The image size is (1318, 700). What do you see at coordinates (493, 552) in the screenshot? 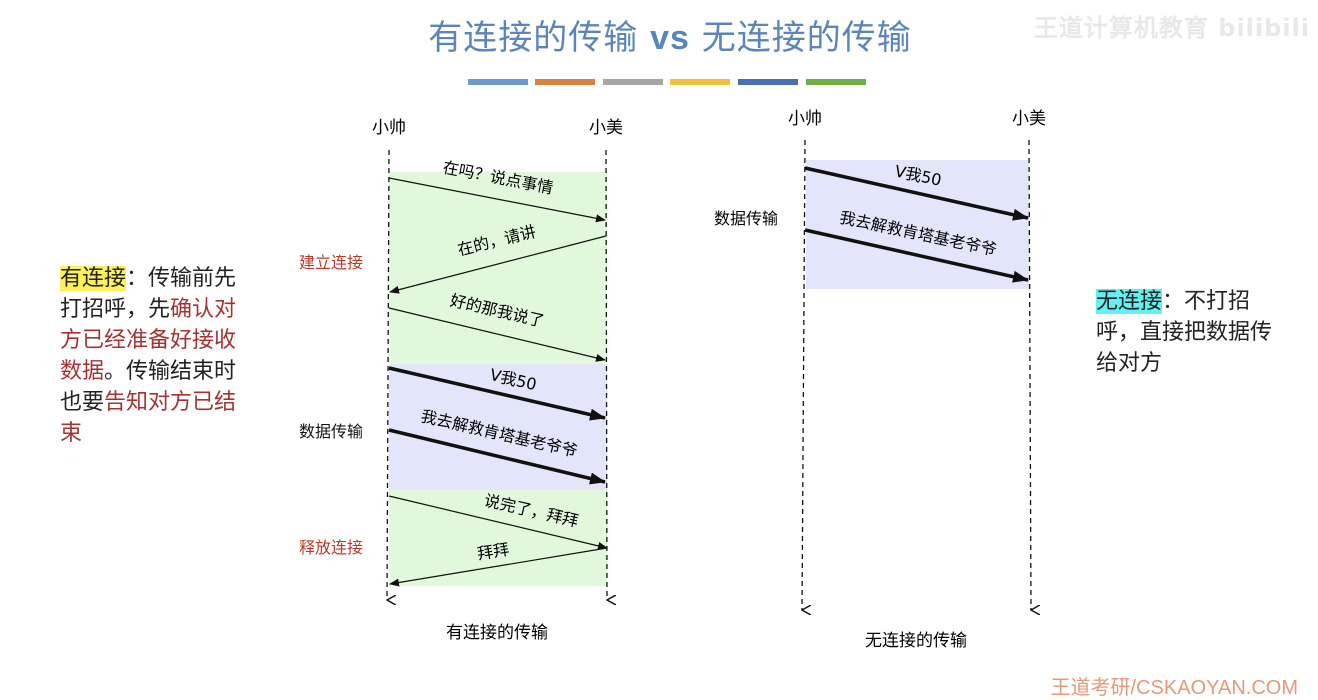
I see `msg-7-label: 拜拜` at bounding box center [493, 552].